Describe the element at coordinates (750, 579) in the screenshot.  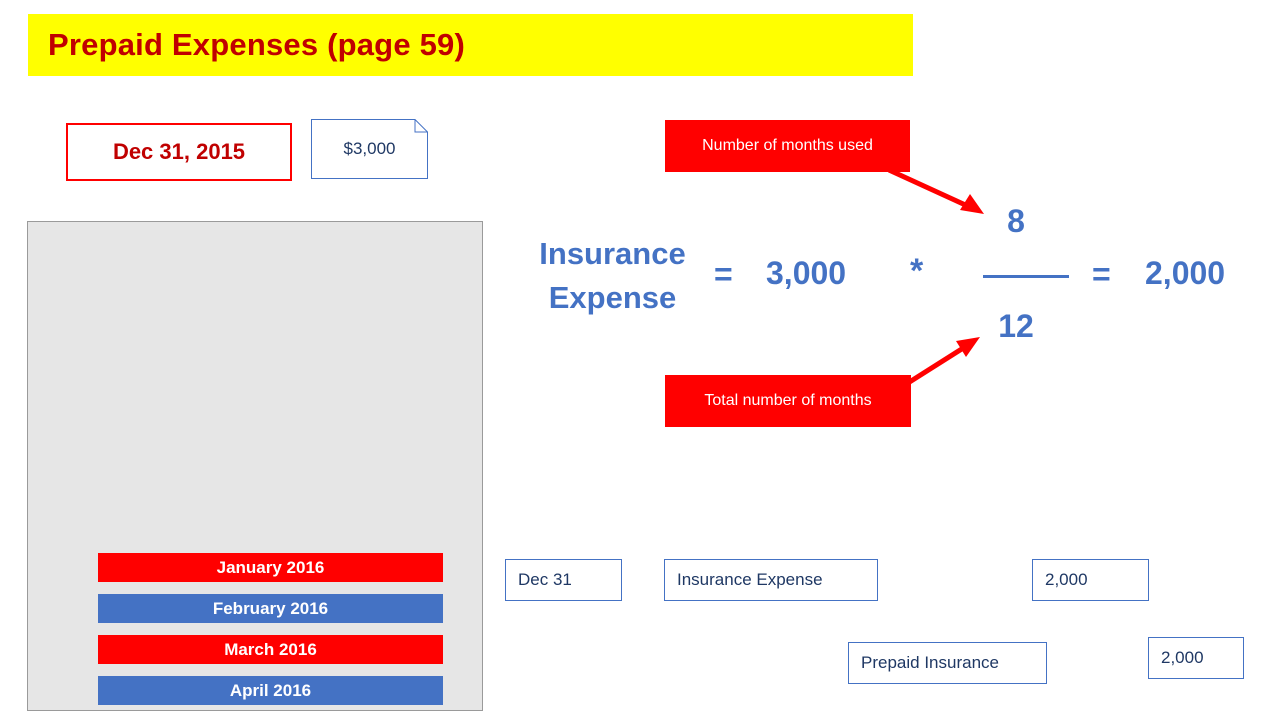
I see `journal-entry-debit-account-label: Insurance Expense` at that location.